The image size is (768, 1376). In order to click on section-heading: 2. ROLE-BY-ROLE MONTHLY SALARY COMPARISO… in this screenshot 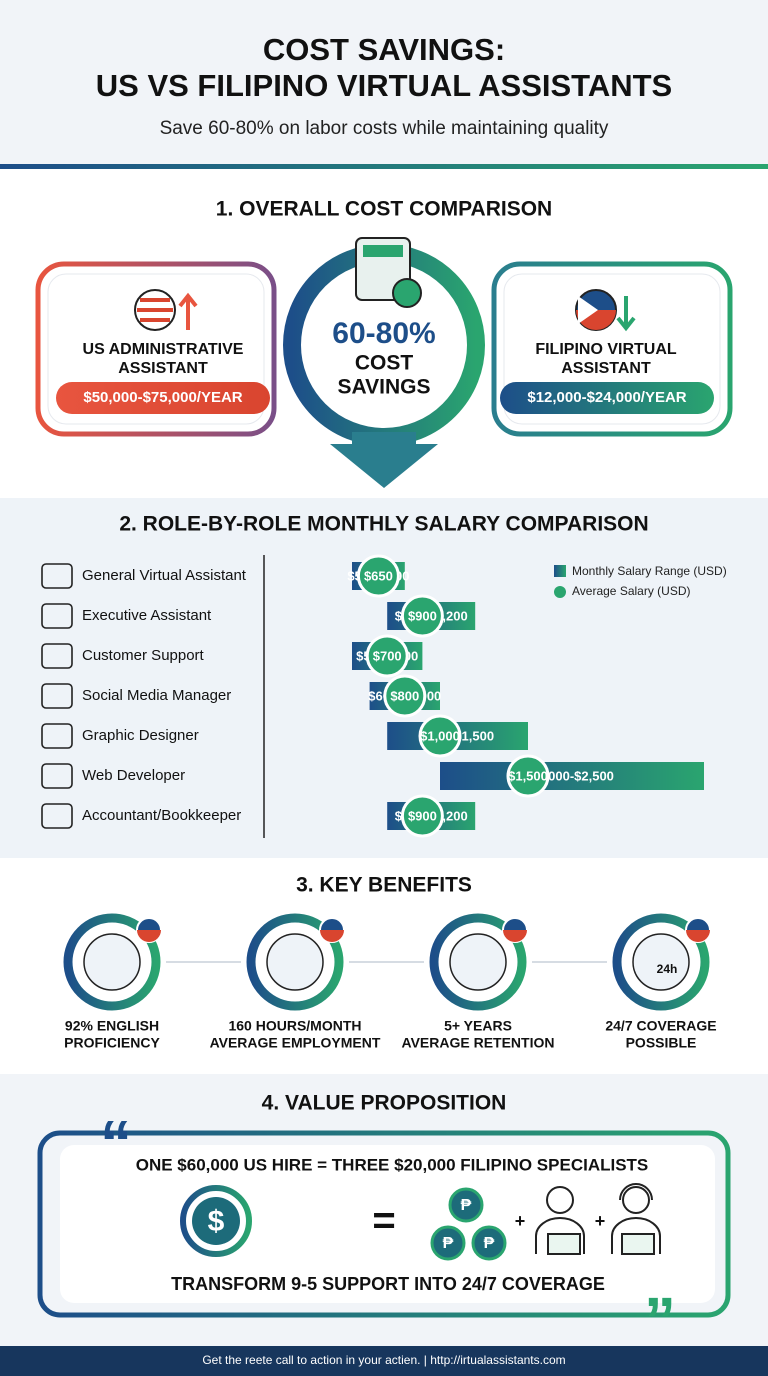, I will do `click(383, 524)`.